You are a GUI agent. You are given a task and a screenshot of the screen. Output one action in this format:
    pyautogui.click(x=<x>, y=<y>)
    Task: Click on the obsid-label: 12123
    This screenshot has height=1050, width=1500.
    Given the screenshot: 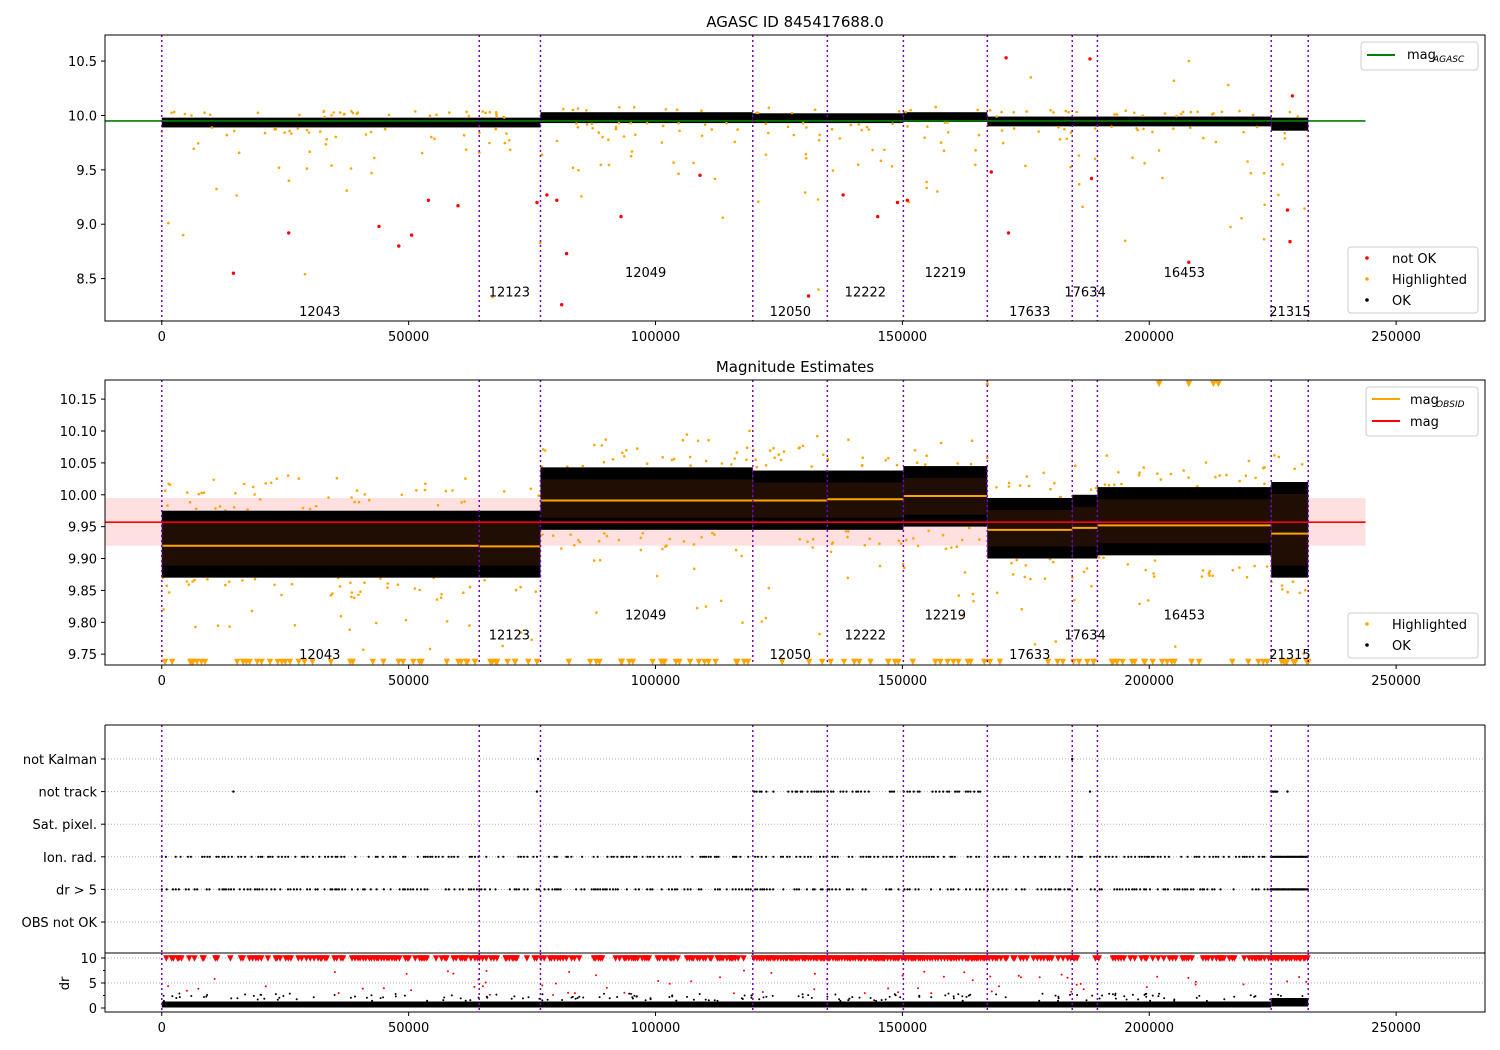 What is the action you would take?
    pyautogui.click(x=509, y=635)
    